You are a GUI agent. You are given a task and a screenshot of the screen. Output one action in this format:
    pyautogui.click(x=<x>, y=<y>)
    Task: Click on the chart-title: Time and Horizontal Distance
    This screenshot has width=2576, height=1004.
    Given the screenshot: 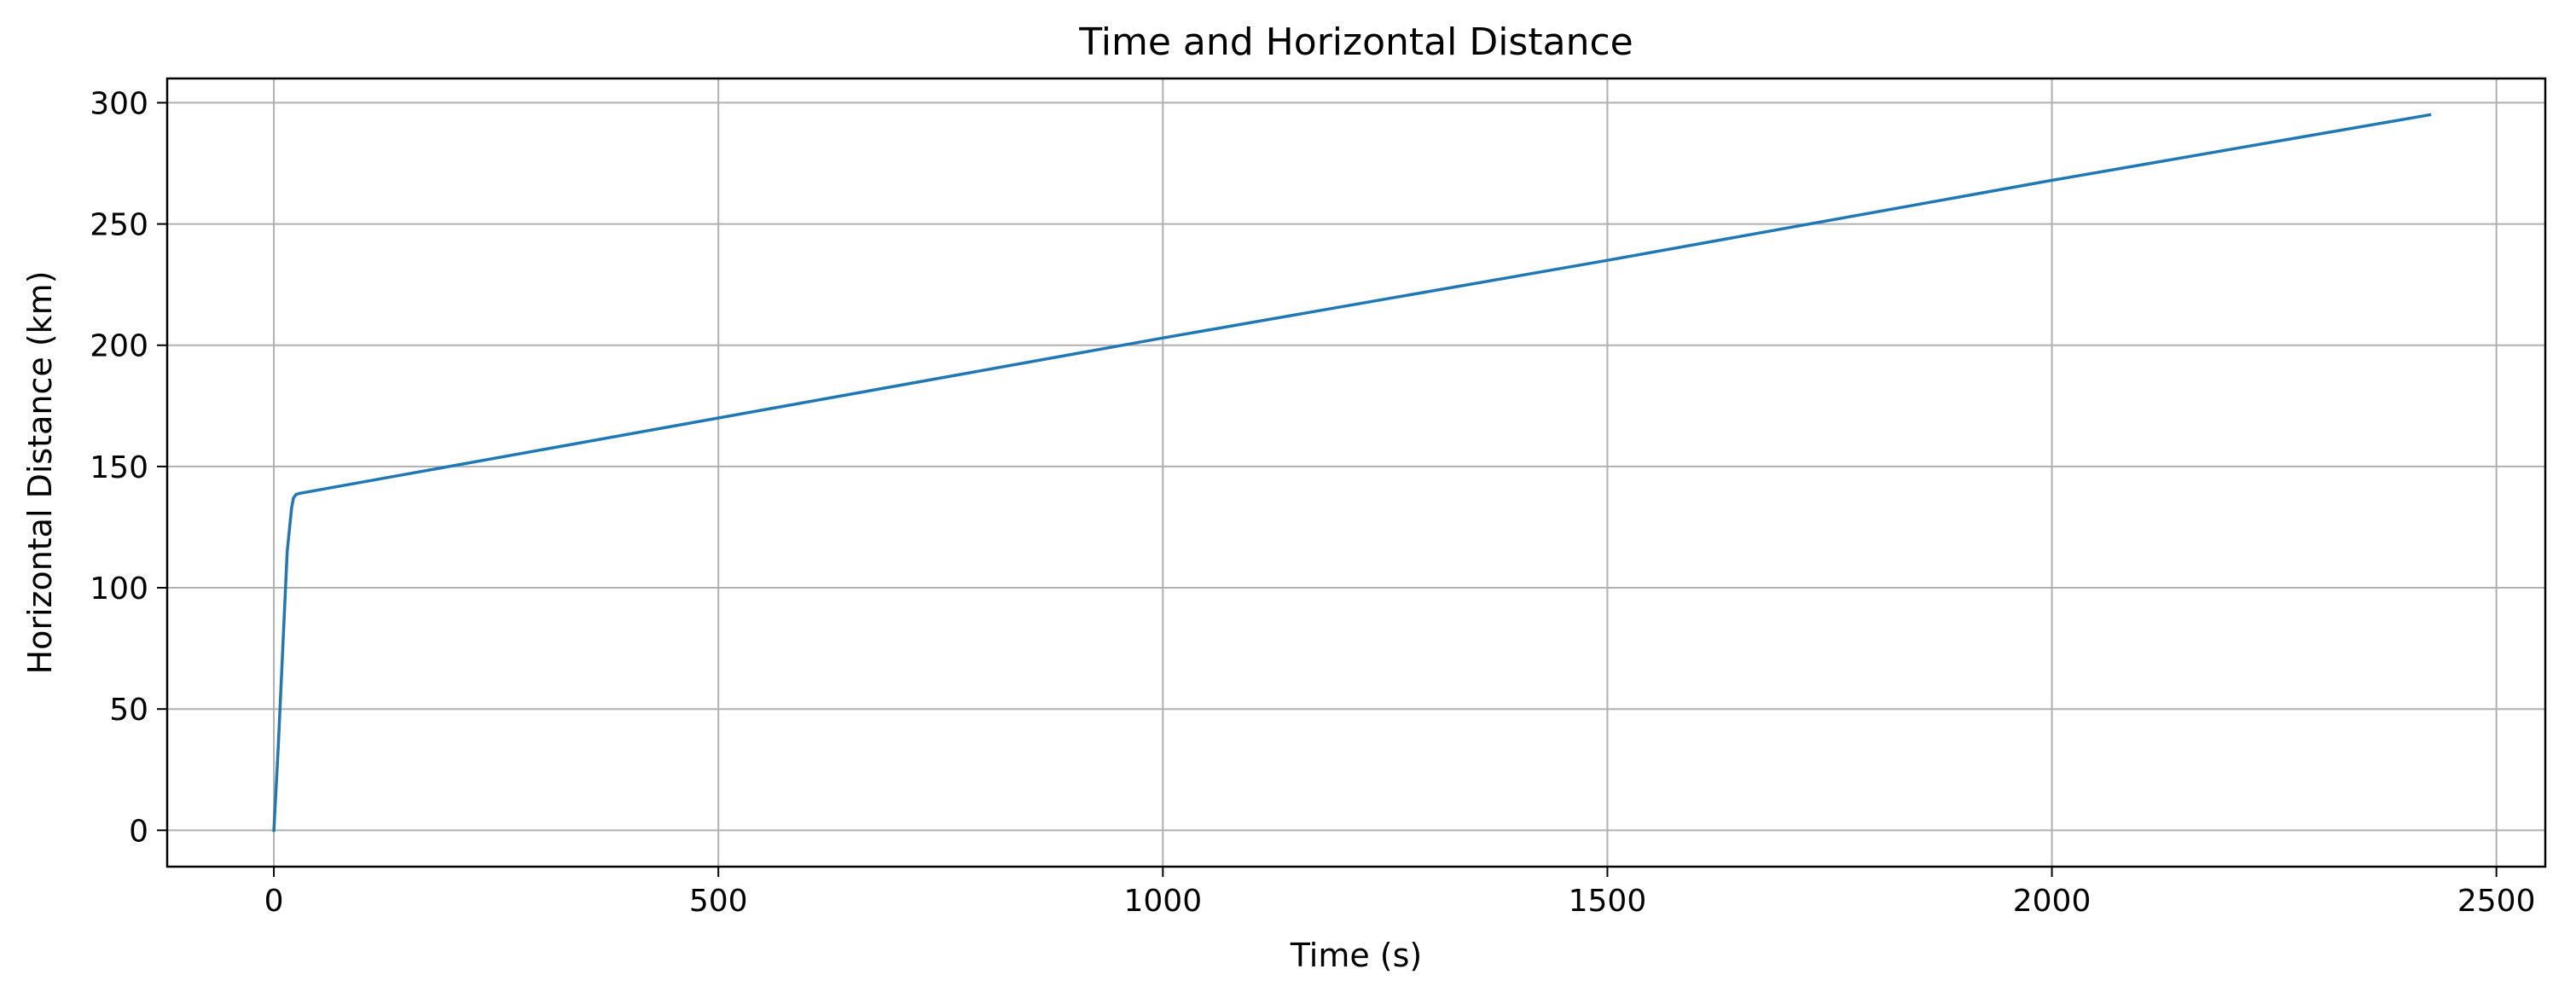 What is the action you would take?
    pyautogui.click(x=1355, y=42)
    